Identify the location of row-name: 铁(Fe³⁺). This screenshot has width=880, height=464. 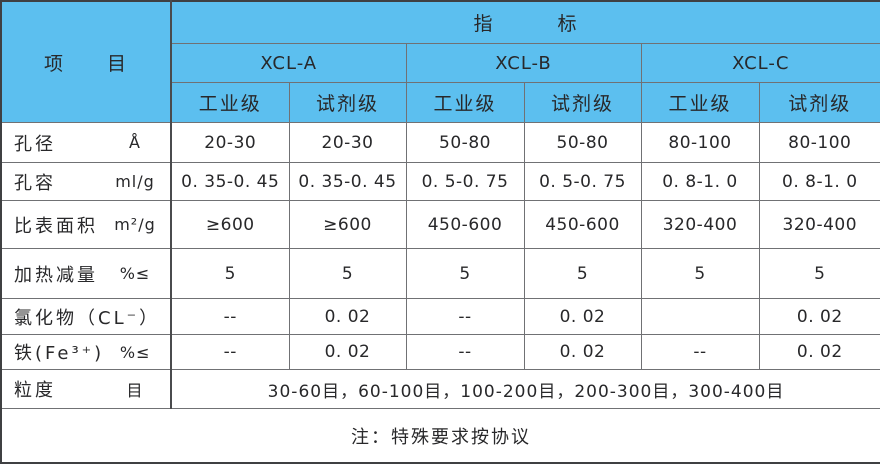
(59, 354).